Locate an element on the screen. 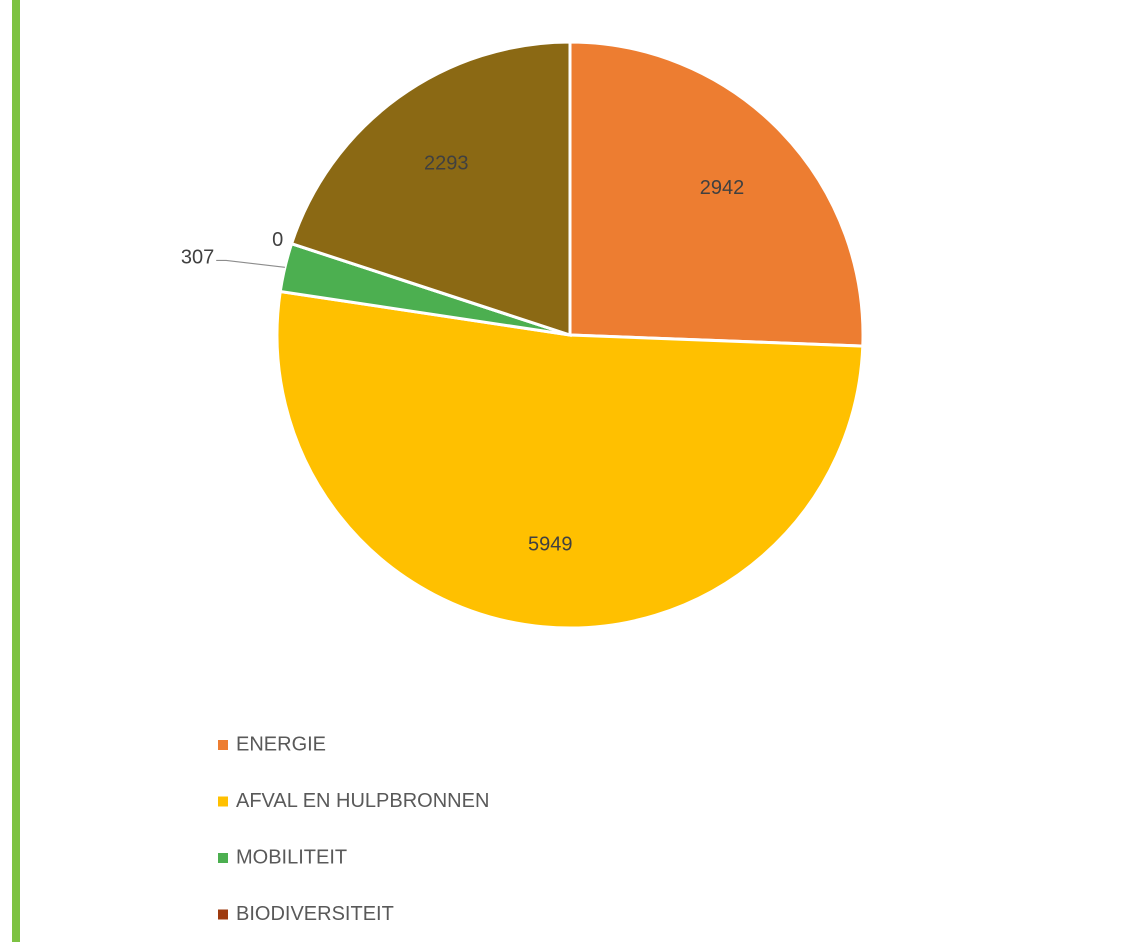 Image resolution: width=1138 pixels, height=942 pixels. legend-label: BIODIVERSITEIT is located at coordinates (315, 914).